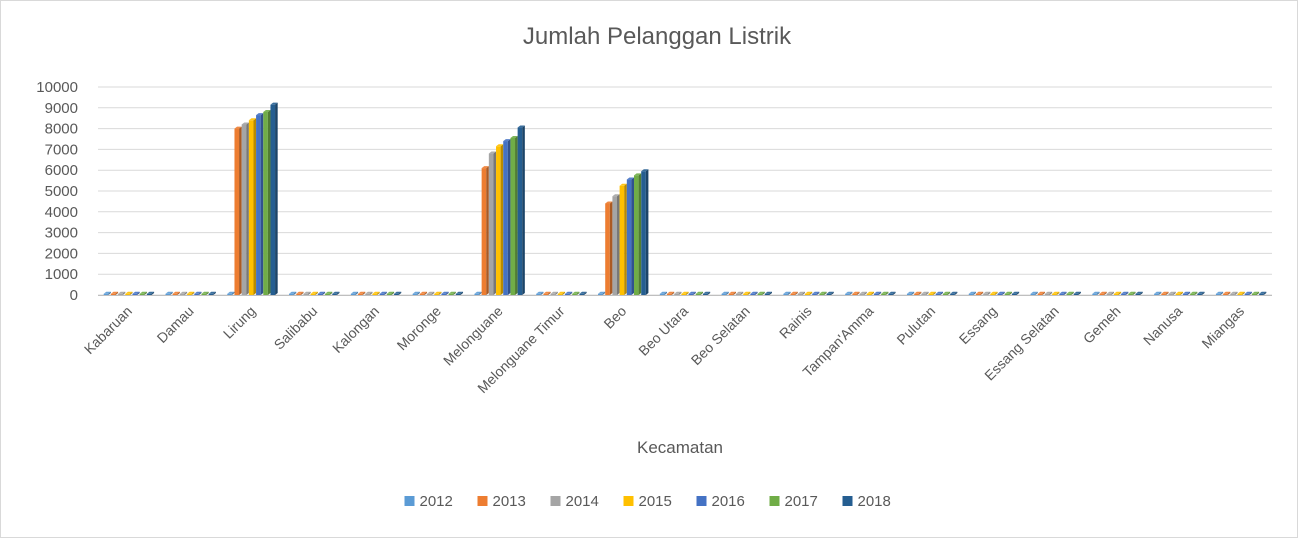 The image size is (1298, 538). Describe the element at coordinates (61, 149) in the screenshot. I see `y-tick-label: 7000` at that location.